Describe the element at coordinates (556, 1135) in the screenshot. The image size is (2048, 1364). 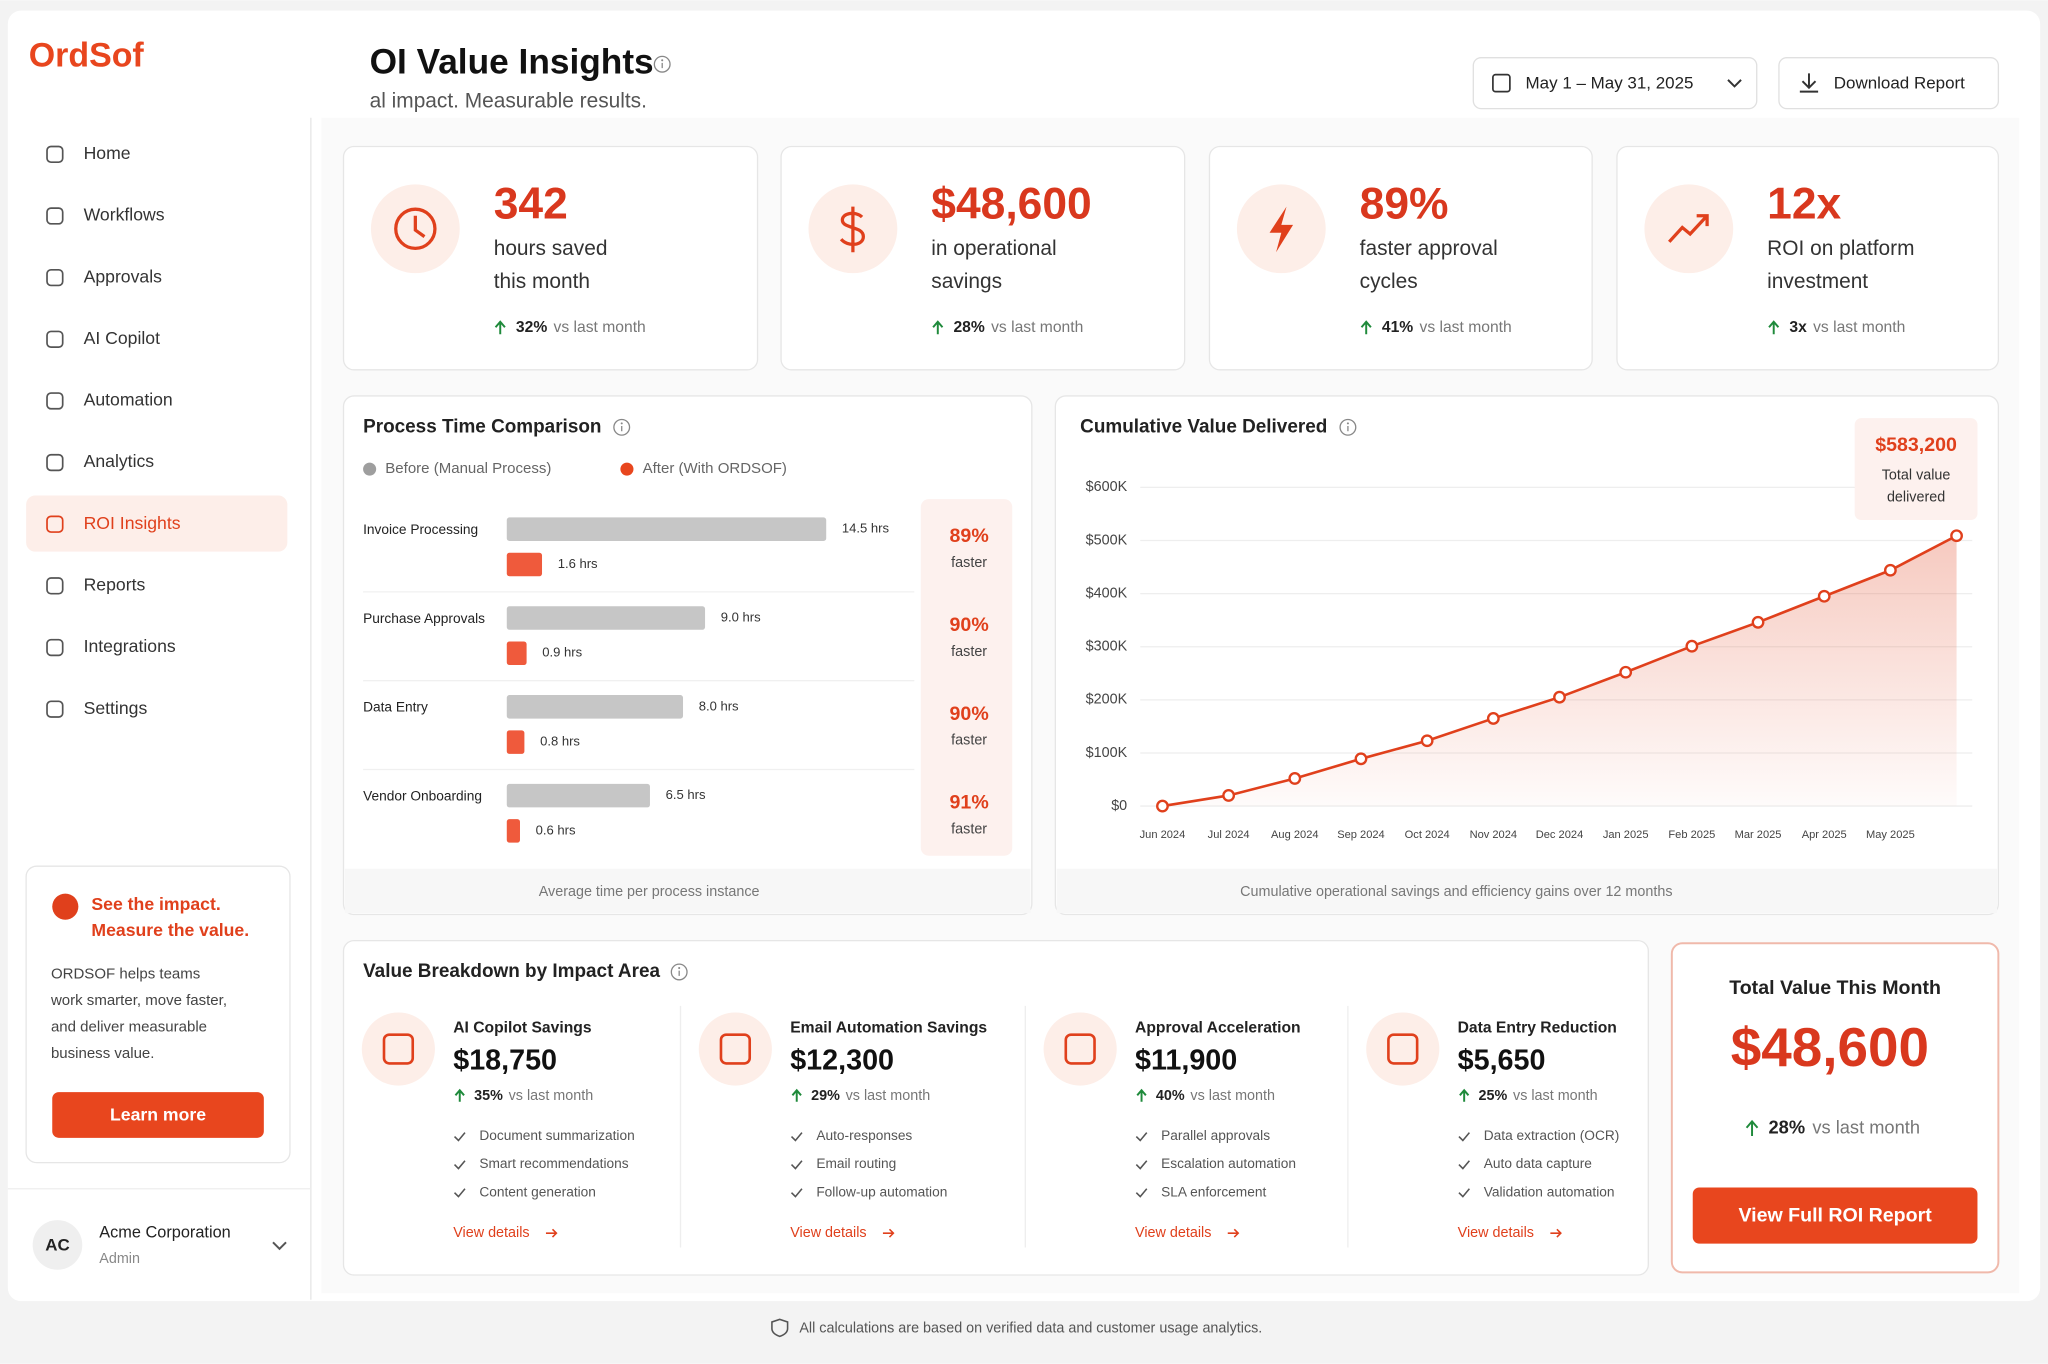
I see `item-feature: Document summarization` at that location.